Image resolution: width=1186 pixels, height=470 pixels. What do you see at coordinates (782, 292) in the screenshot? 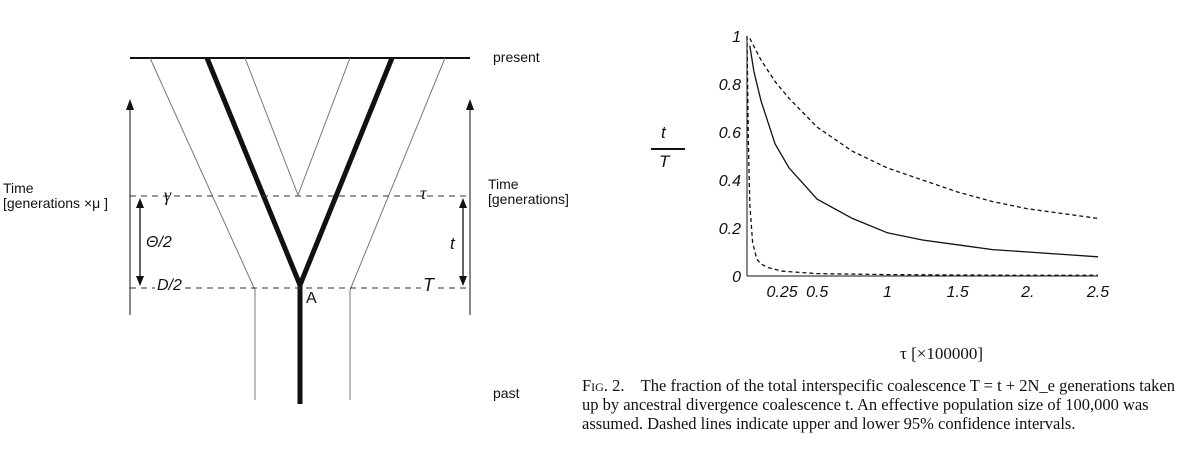
I see `x-tick-label: 0.25` at bounding box center [782, 292].